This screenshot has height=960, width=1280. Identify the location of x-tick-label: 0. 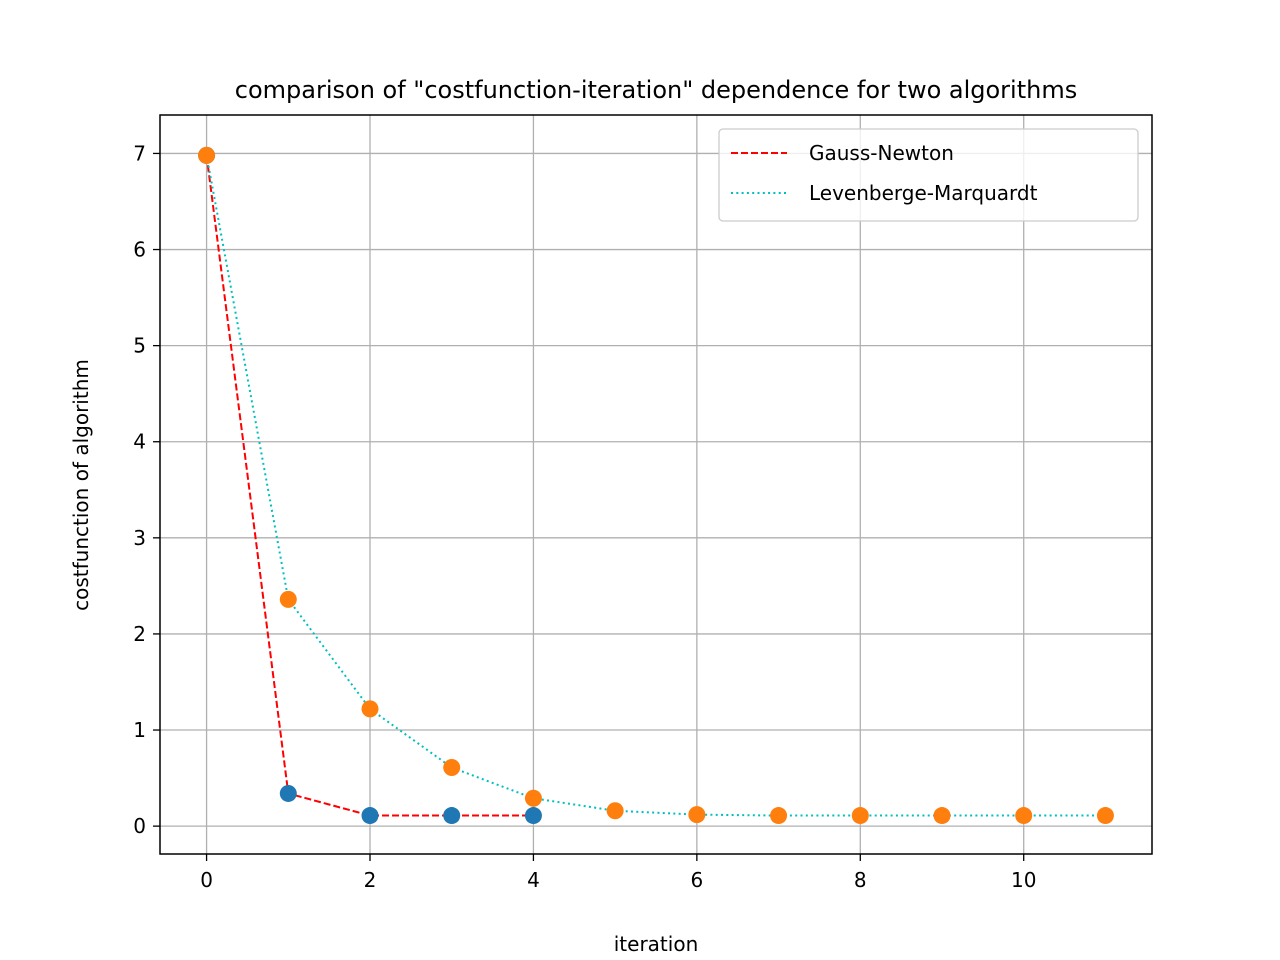
(206, 880).